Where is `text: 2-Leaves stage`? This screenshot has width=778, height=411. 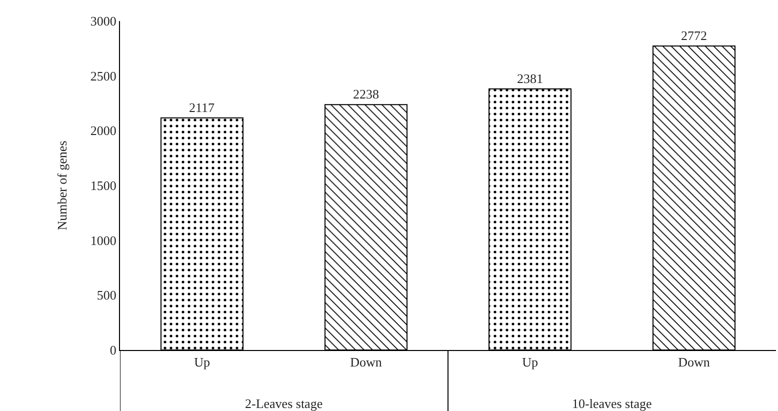 text: 2-Leaves stage is located at coordinates (284, 403).